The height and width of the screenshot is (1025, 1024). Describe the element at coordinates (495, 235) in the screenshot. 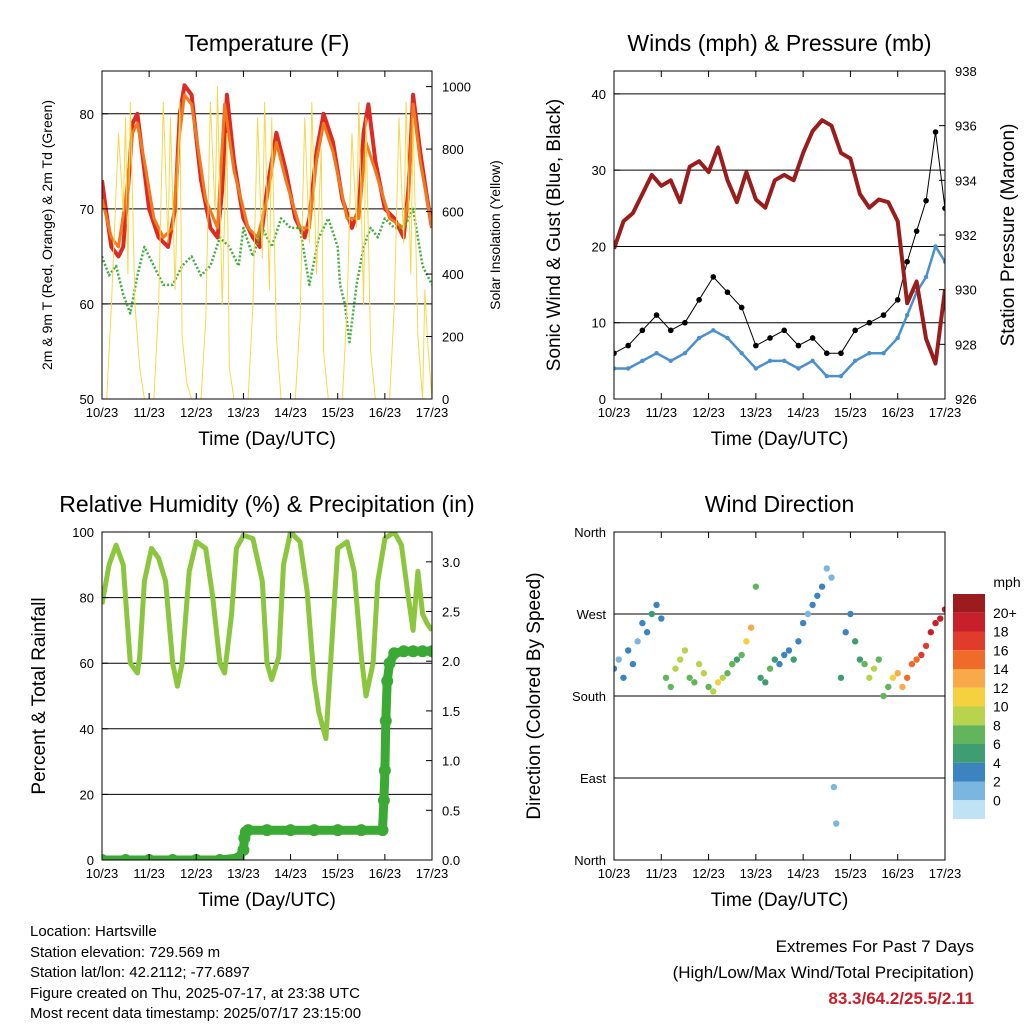

I see `y-axis-label-right: Solar Insolation (Yellow)` at that location.